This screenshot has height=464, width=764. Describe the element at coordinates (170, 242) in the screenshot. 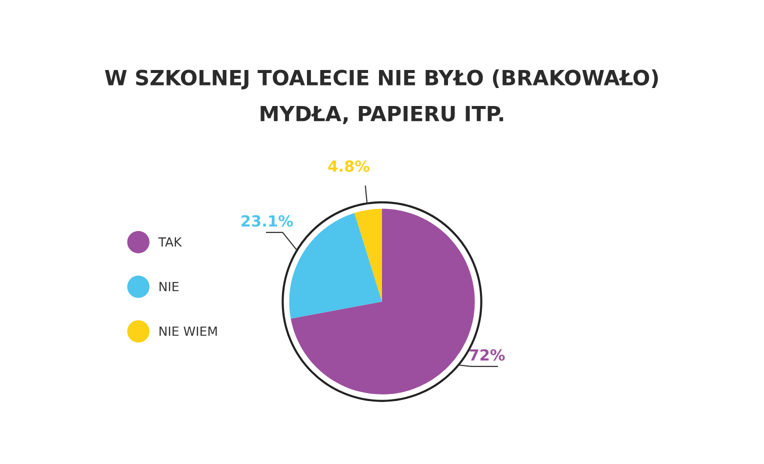

I see `legend-label: TAK` at that location.